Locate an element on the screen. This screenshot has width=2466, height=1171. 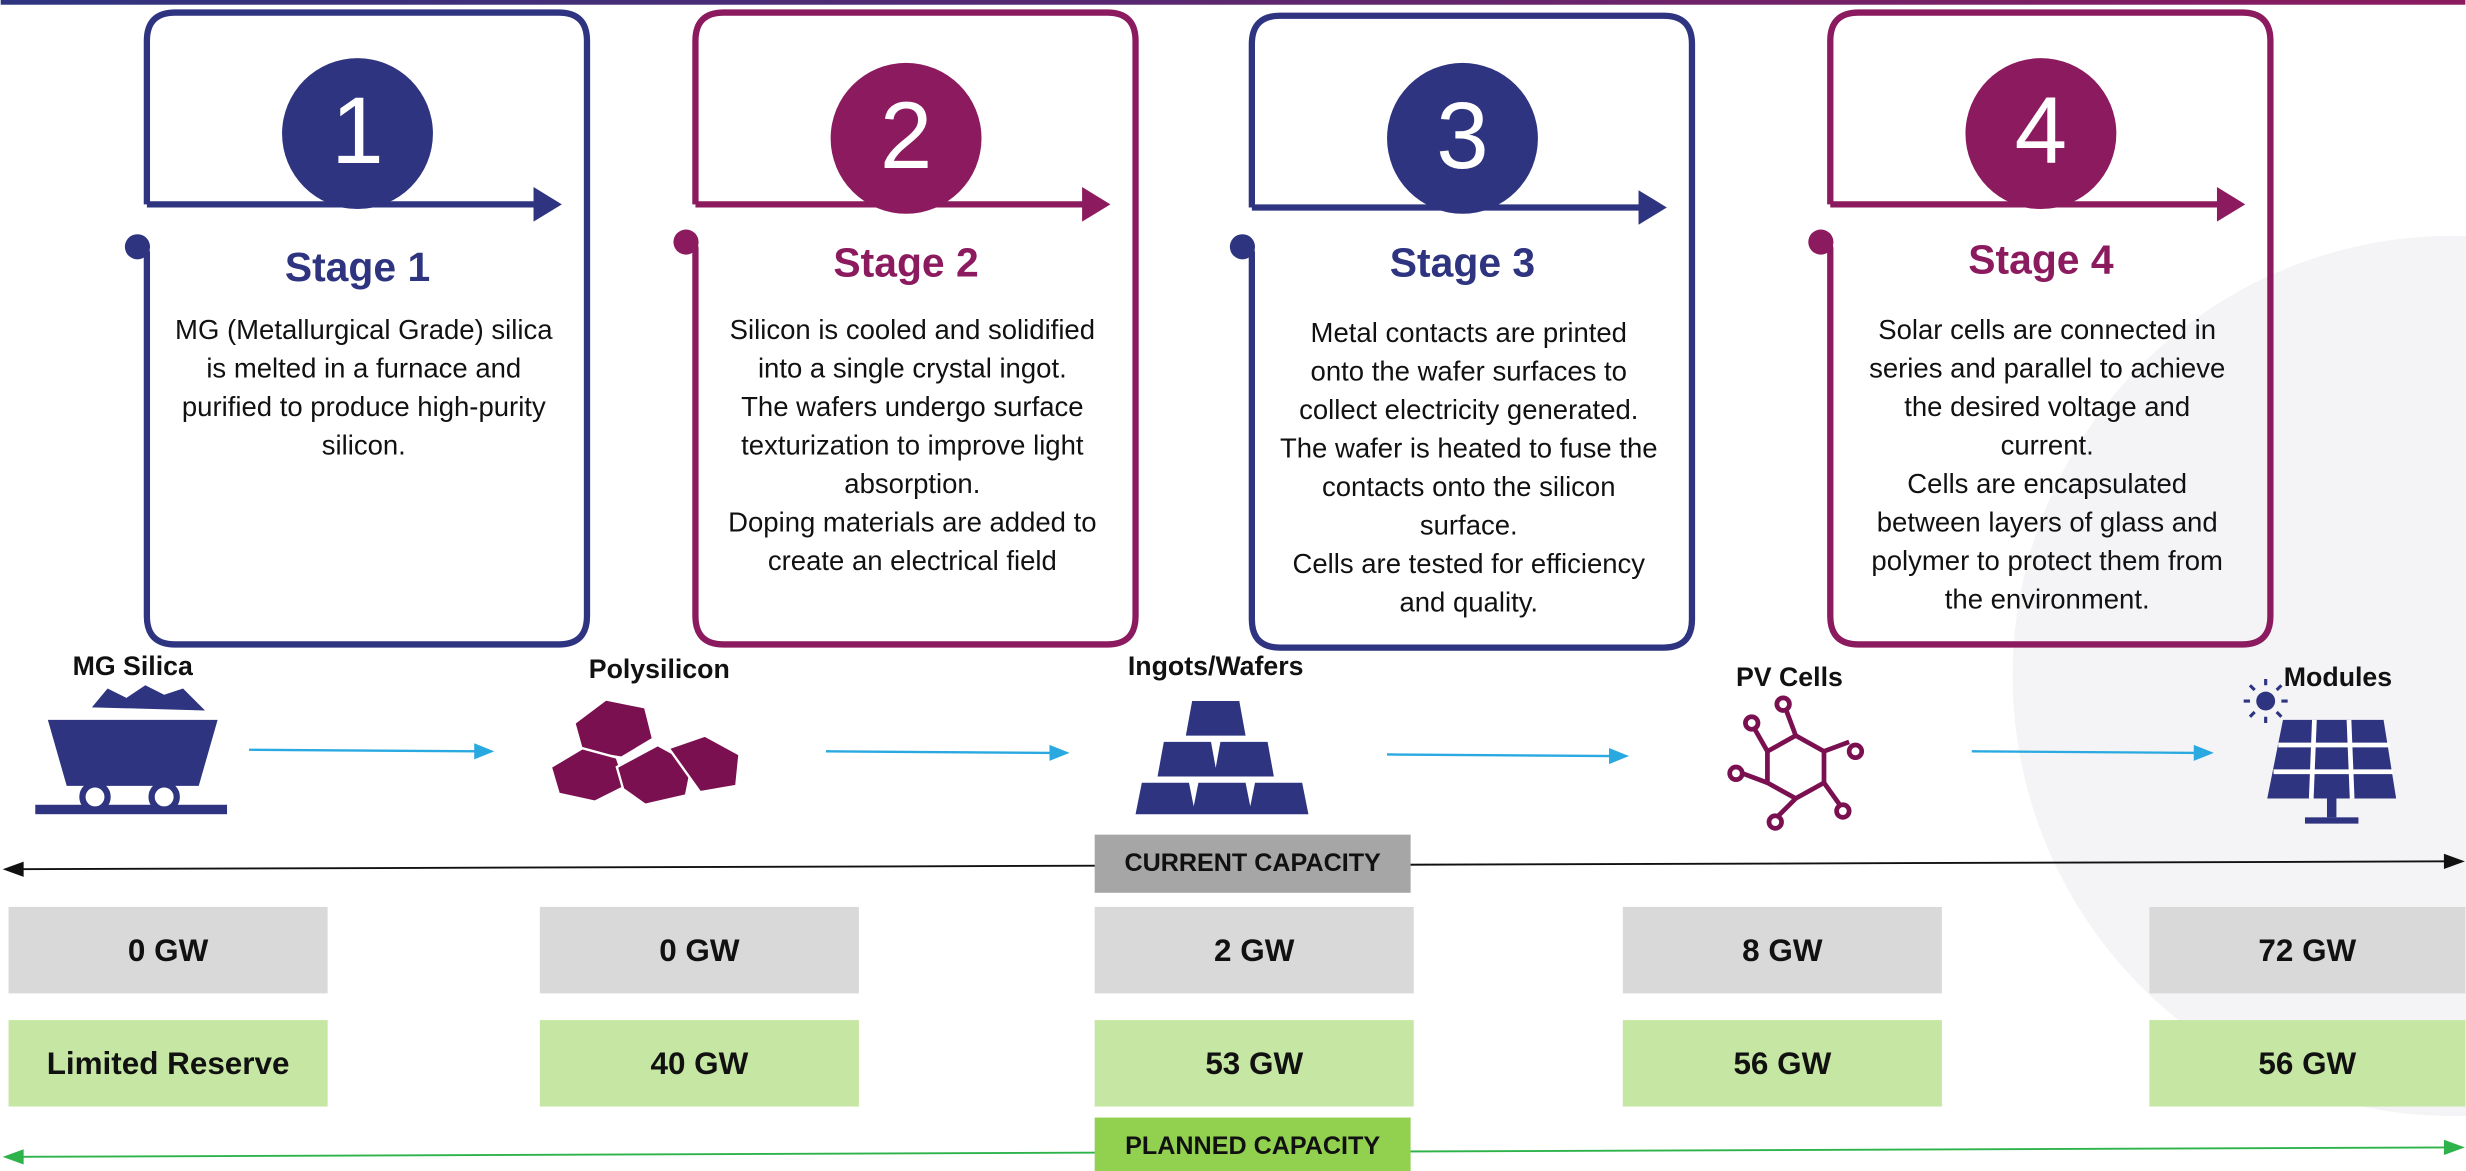
stage-description: between layers of glass and is located at coordinates (2047, 521).